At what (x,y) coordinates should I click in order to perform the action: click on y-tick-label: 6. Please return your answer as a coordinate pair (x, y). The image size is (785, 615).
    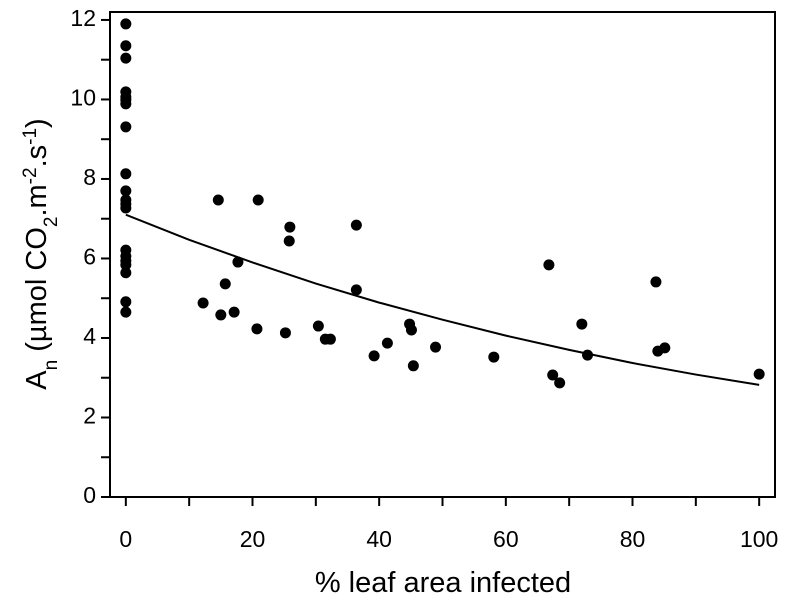
    Looking at the image, I should click on (89, 257).